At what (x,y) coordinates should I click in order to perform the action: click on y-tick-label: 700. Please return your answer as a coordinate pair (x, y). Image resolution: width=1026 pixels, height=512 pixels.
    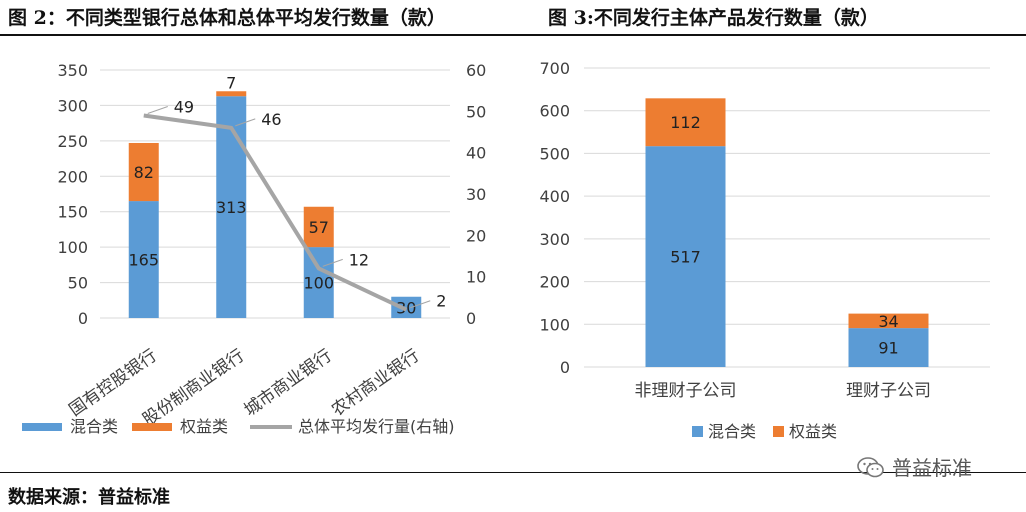
    Looking at the image, I should click on (554, 68).